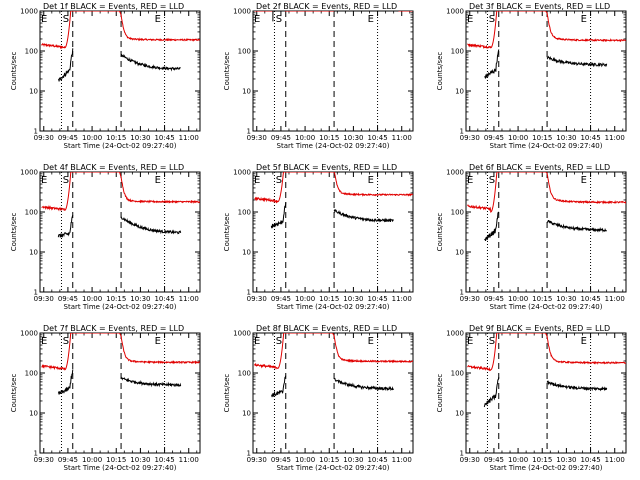  Describe the element at coordinates (539, 6) in the screenshot. I see `panel-title: Det 3f BLACK = Events, RED = LLD` at that location.